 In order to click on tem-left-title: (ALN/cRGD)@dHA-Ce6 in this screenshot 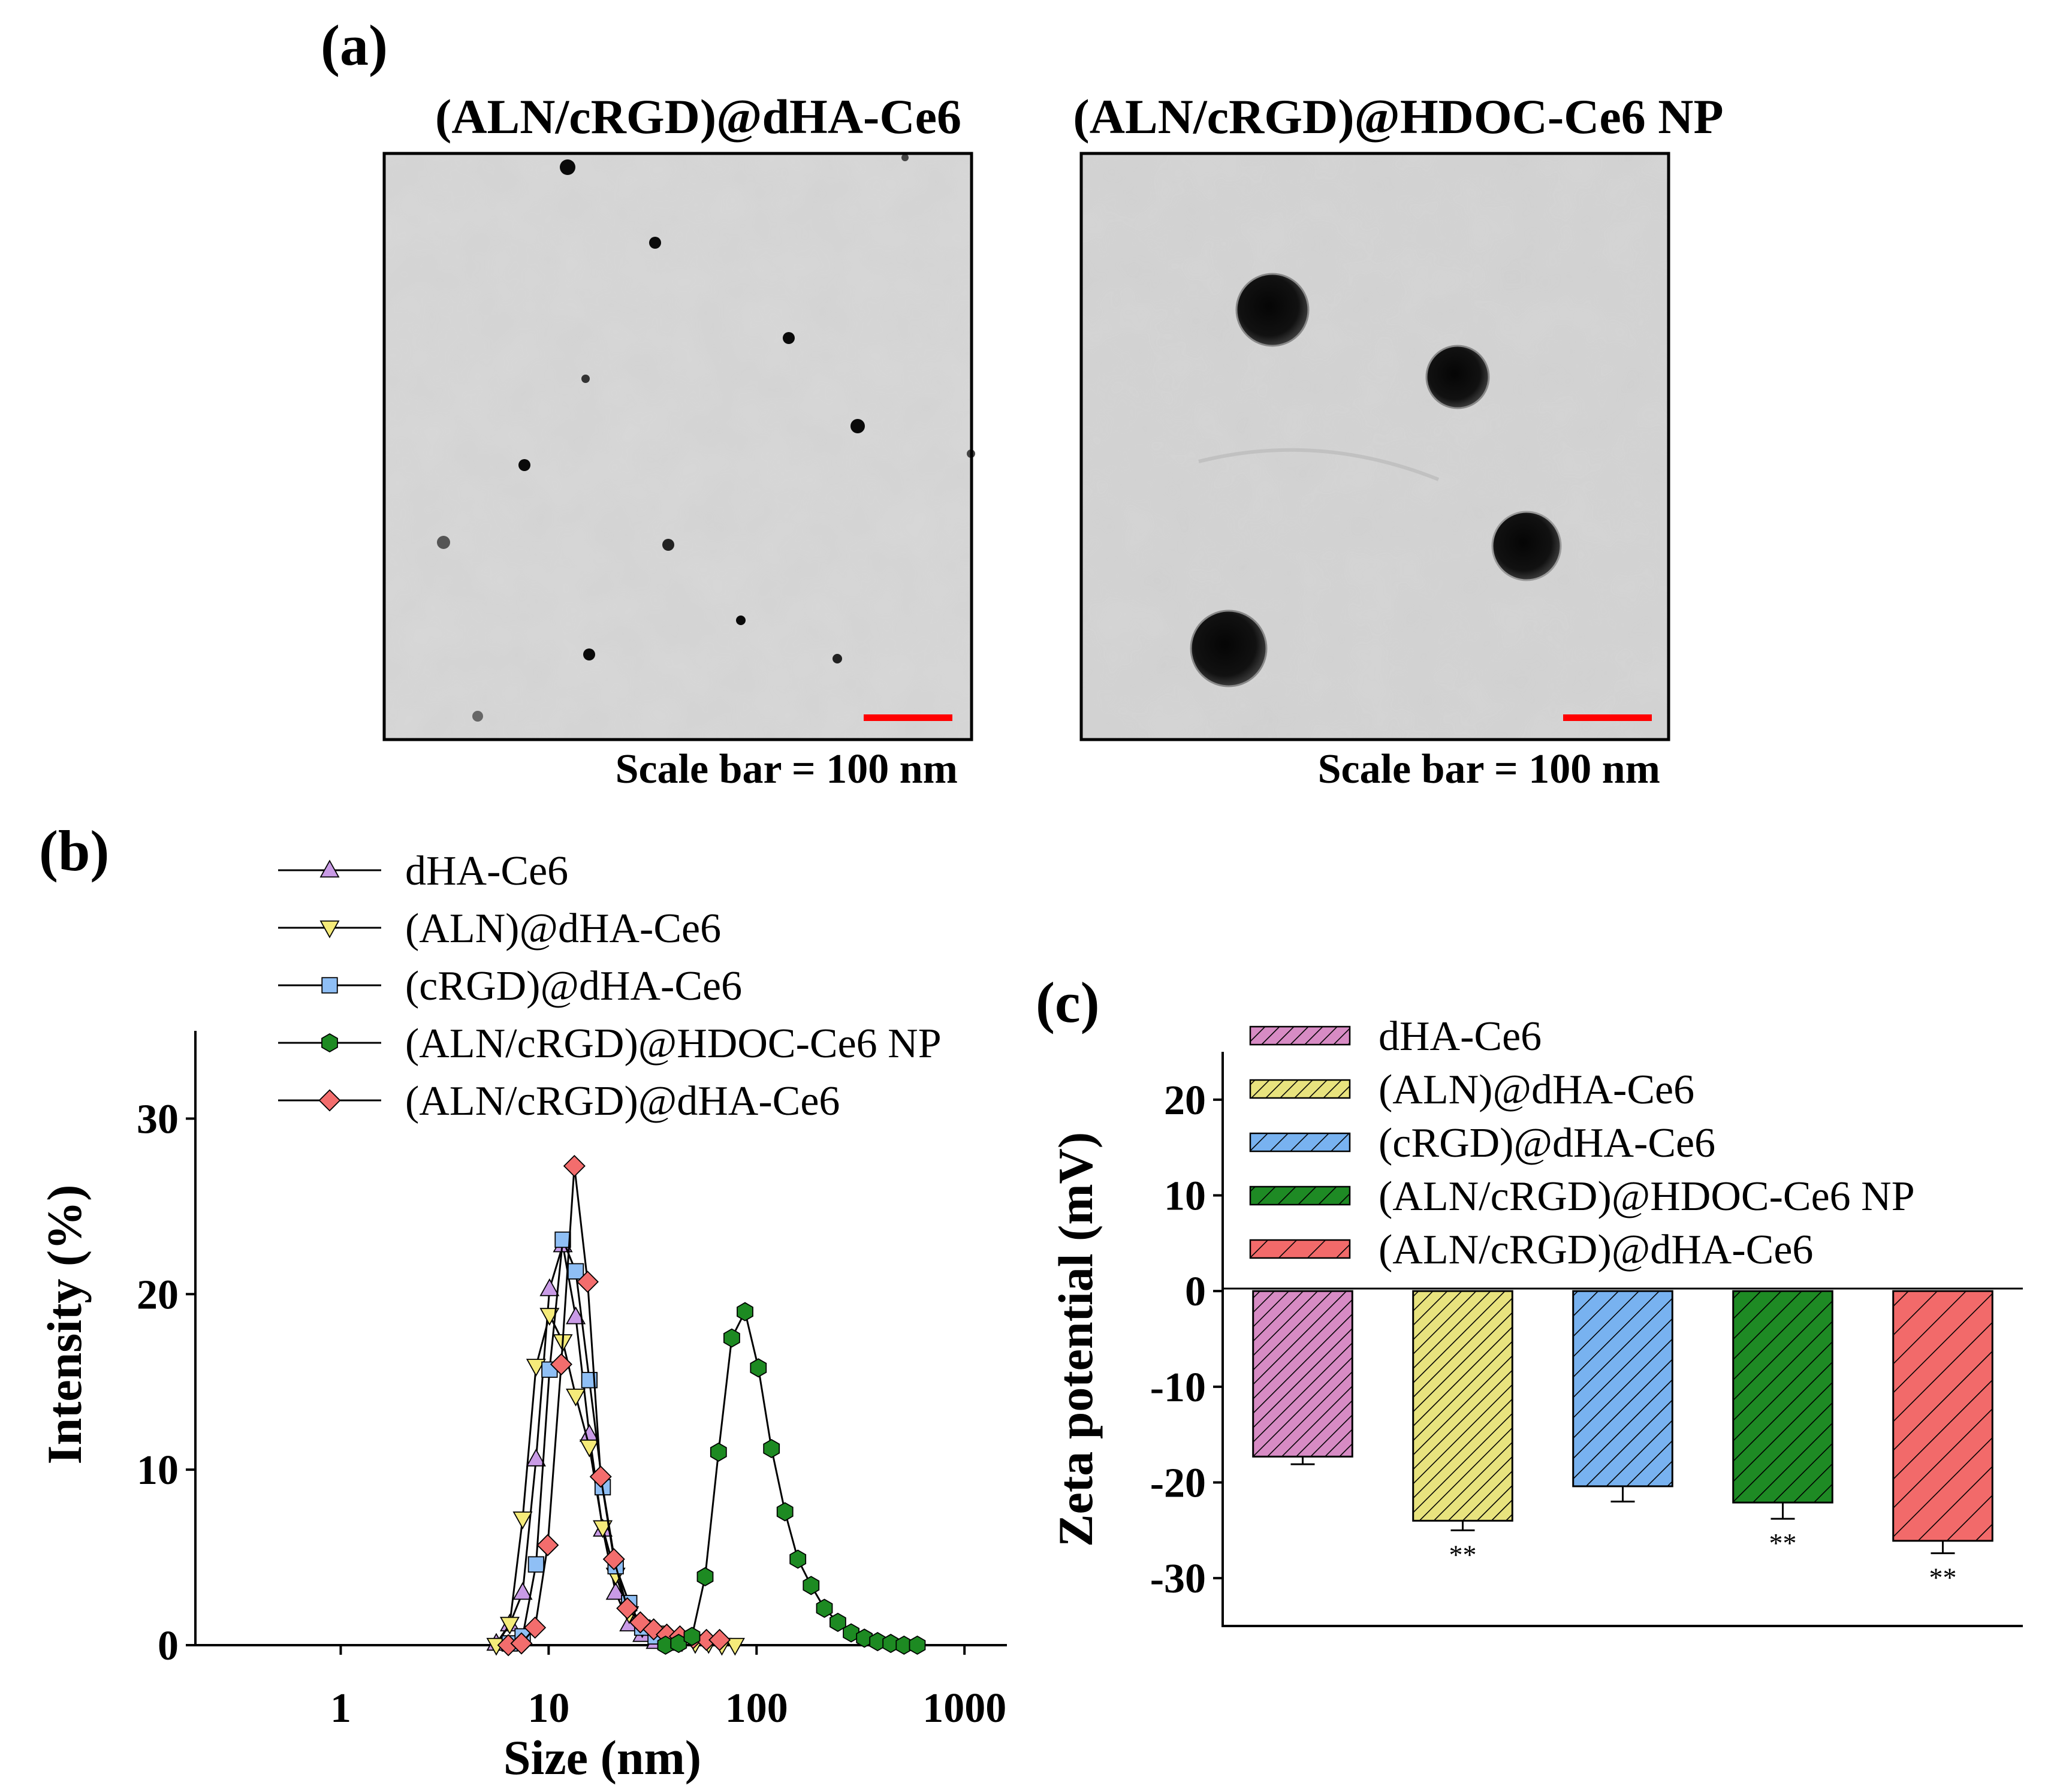, I will do `click(698, 116)`.